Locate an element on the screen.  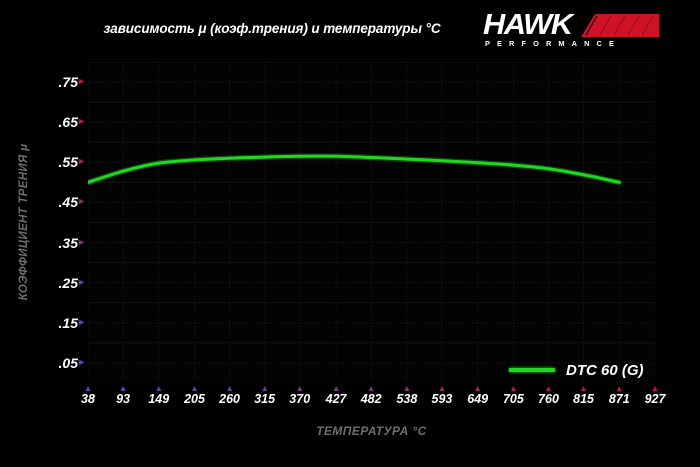
y-axis-tick-labels: .75 .65 .55 .45 .35 .25 .15 .05 is located at coordinates (55, 222).